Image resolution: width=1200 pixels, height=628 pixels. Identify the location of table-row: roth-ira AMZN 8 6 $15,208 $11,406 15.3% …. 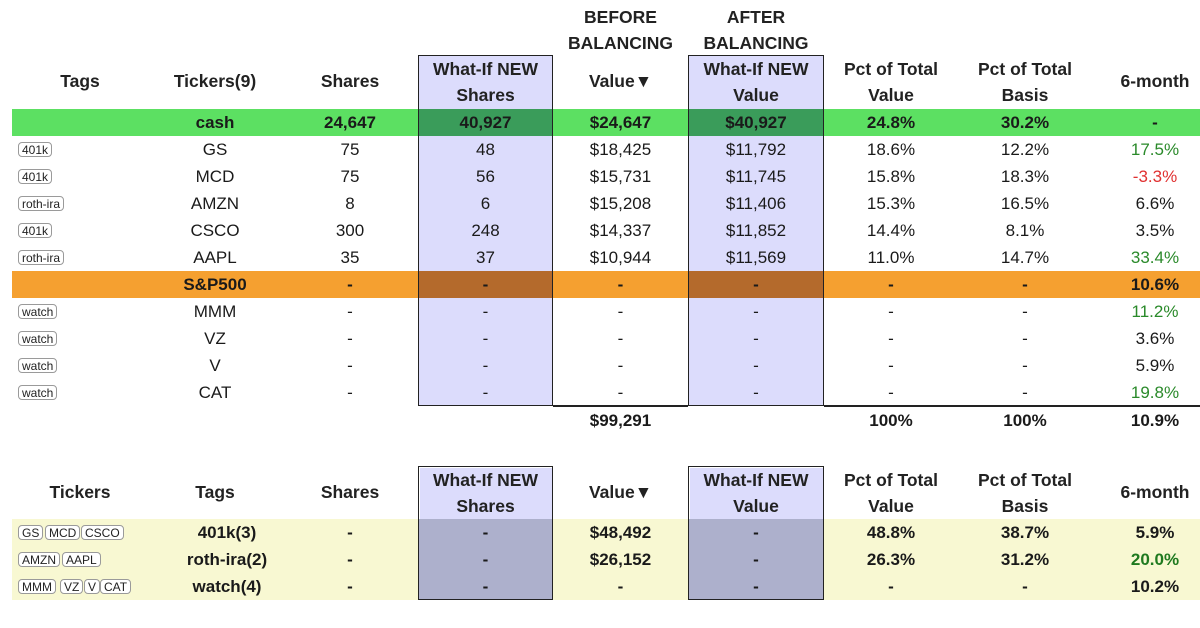
(606, 203).